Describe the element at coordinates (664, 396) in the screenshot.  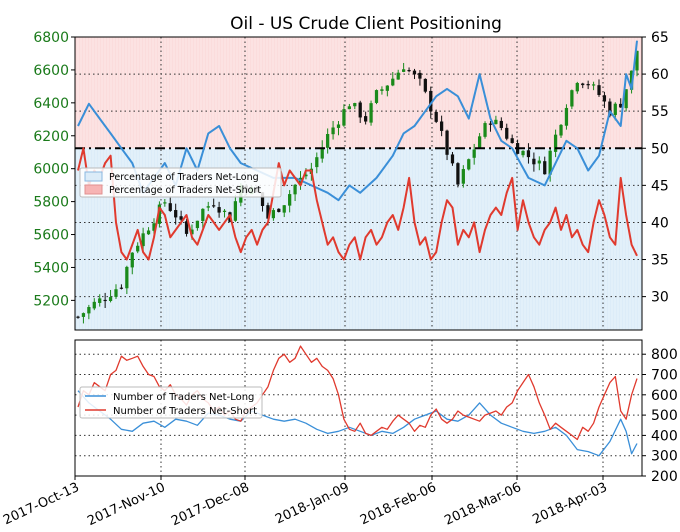
I see `right-tick-label-bottom: 600` at that location.